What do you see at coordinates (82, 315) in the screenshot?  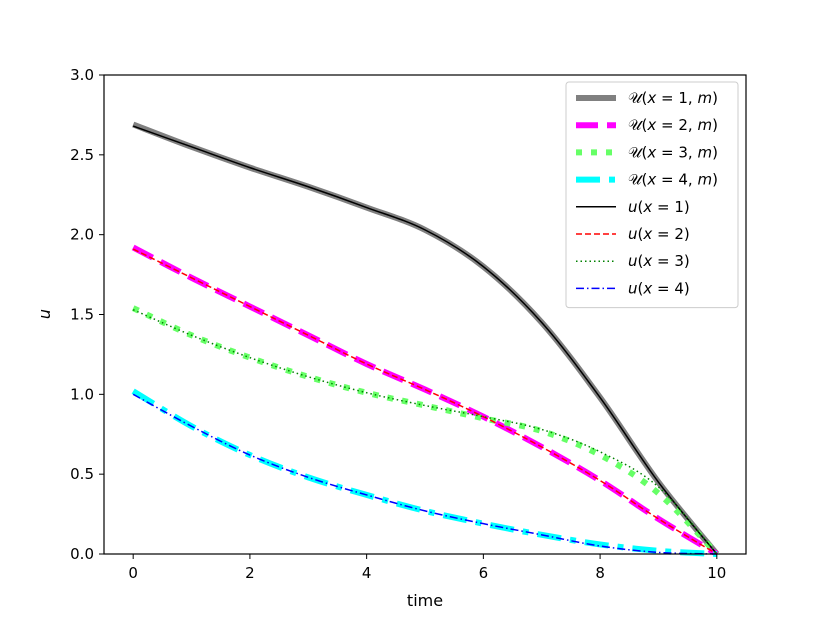 I see `y-tick-label: 1.5` at bounding box center [82, 315].